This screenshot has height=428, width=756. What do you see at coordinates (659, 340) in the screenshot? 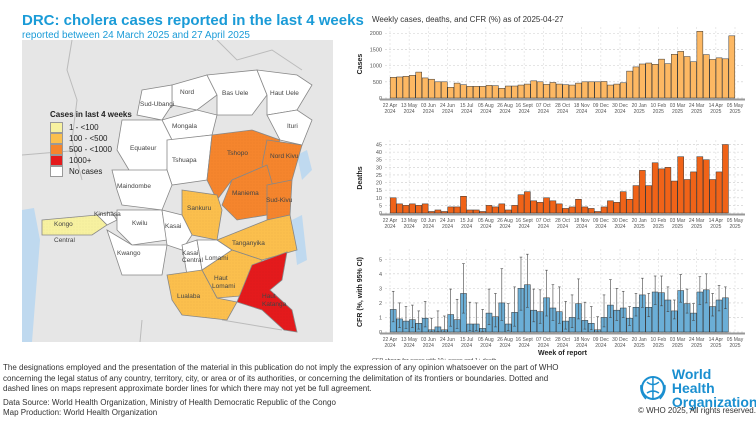
I see `x-tick-label: 10 Feb` at bounding box center [659, 340].